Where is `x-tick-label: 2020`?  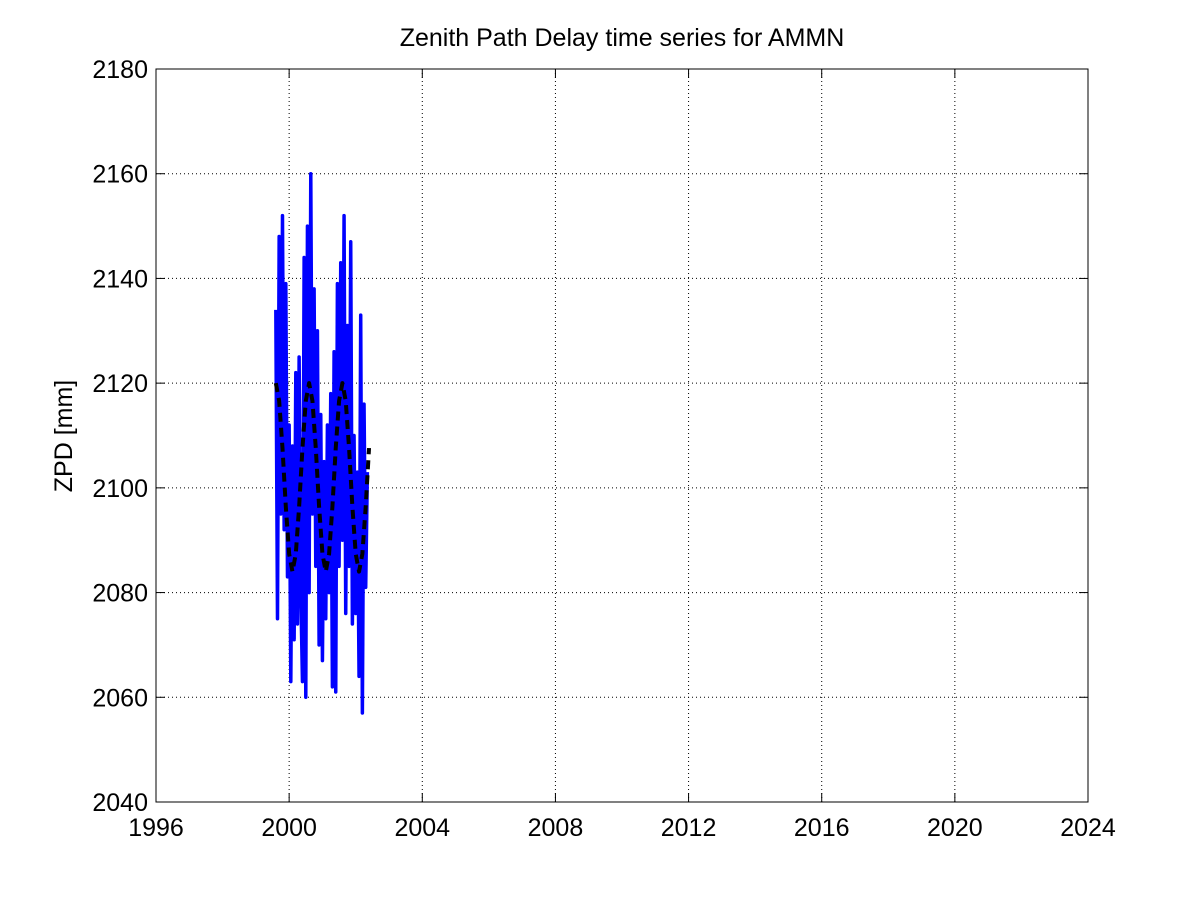
x-tick-label: 2020 is located at coordinates (955, 828).